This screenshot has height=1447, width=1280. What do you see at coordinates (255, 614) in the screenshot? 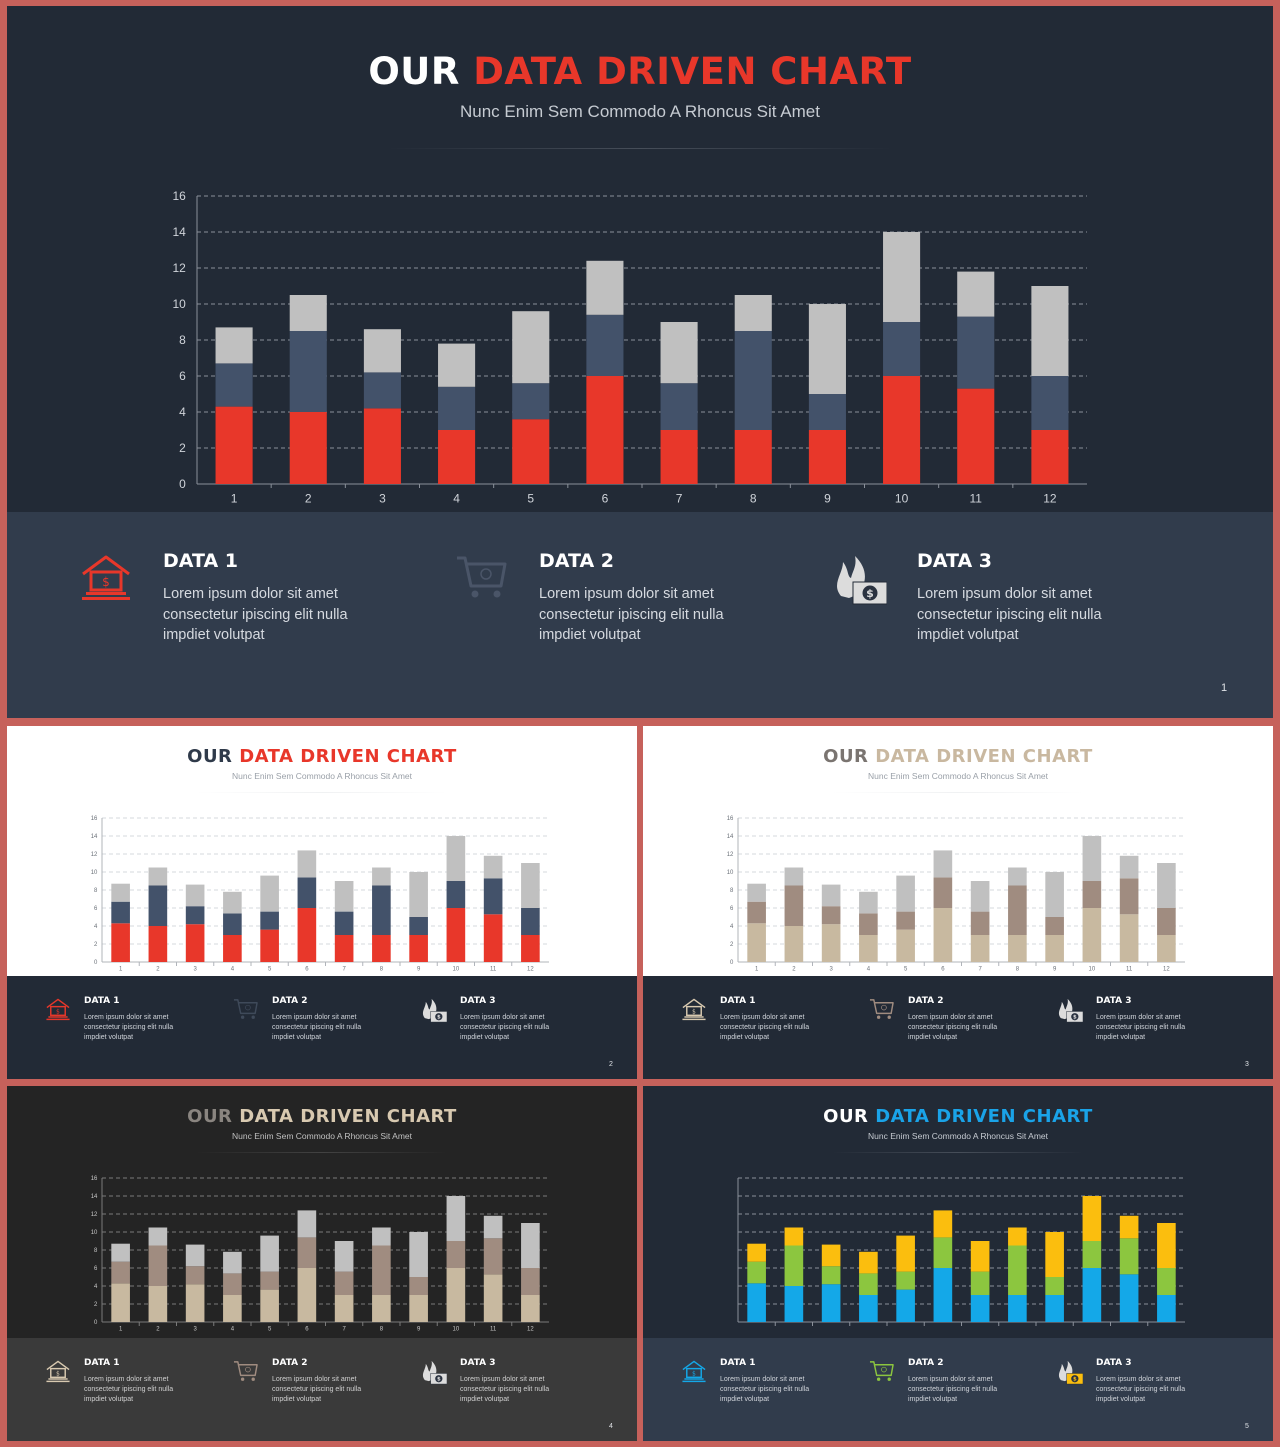
I see `description-line: consectetur ipiscing elit nulla` at bounding box center [255, 614].